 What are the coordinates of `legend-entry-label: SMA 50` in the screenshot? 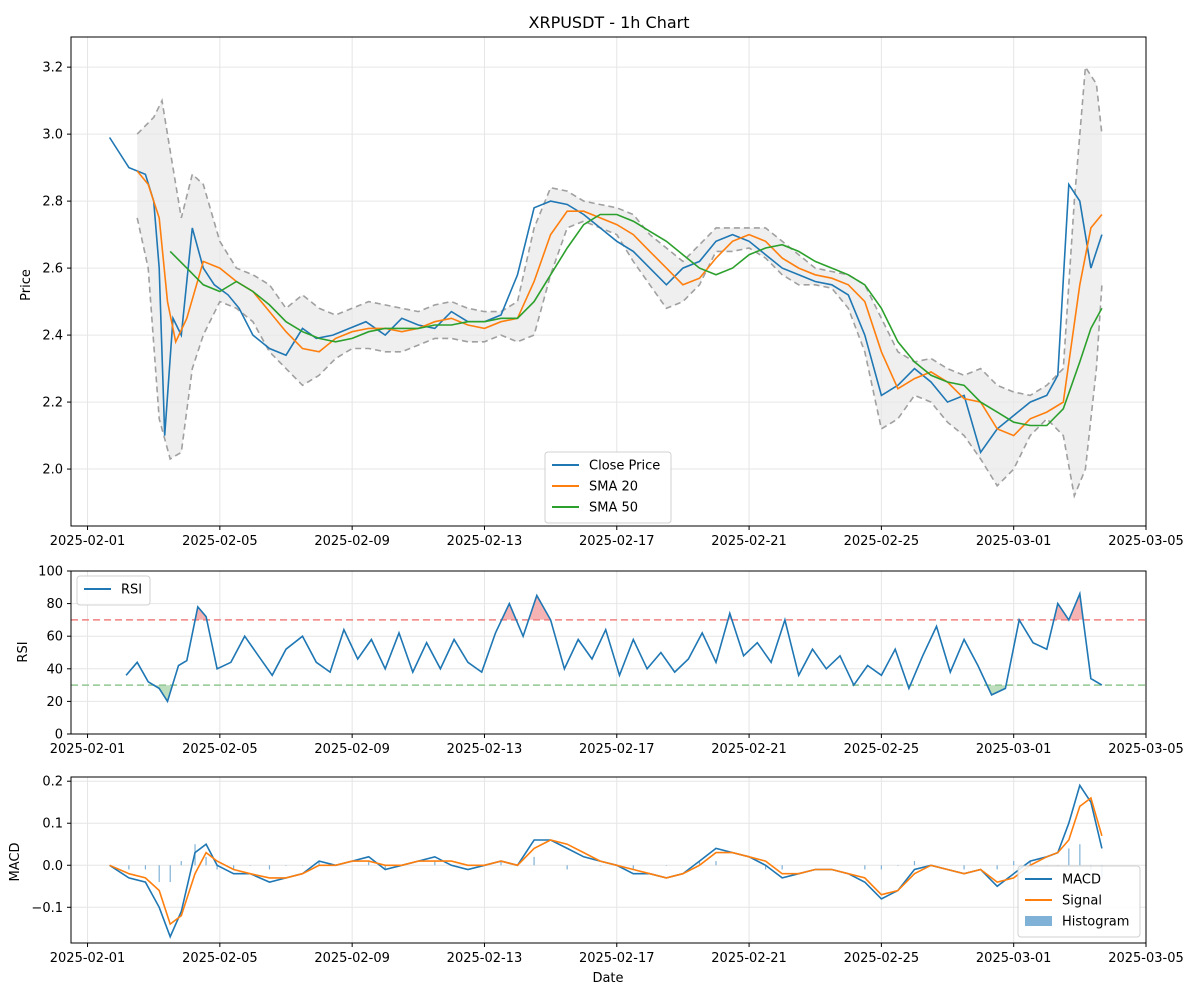 It's located at (613, 508).